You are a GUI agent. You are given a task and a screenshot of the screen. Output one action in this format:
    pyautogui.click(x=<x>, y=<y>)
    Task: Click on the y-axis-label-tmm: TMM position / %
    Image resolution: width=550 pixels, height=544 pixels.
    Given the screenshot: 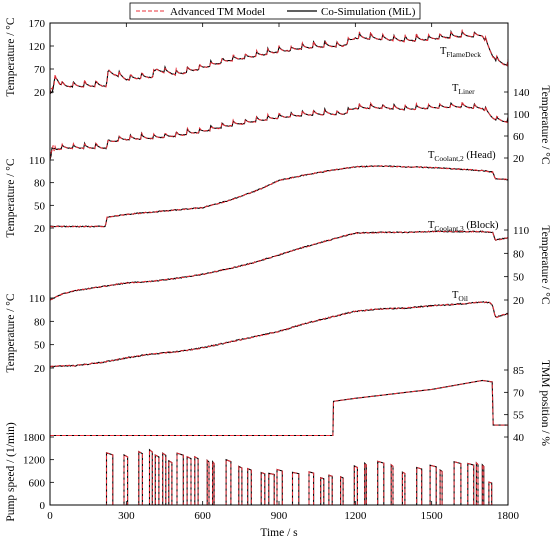 What is the action you would take?
    pyautogui.click(x=544, y=403)
    